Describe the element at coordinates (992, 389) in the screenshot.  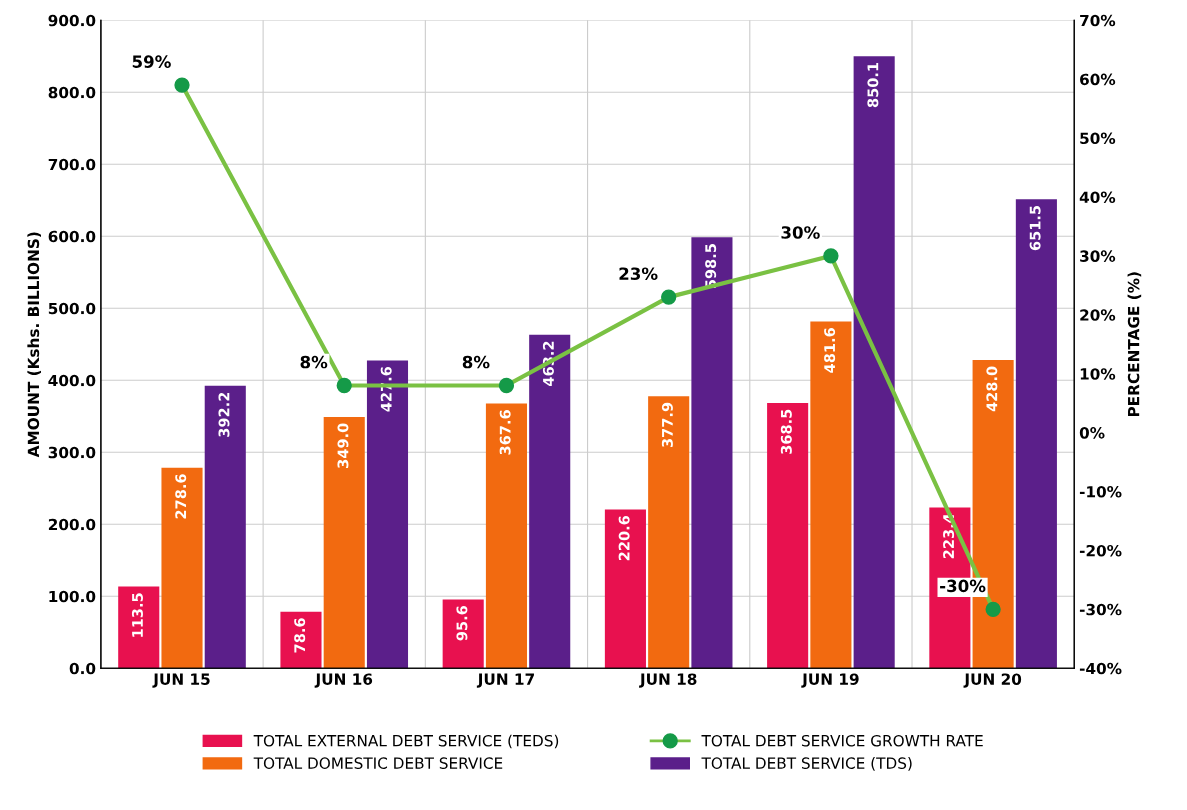
I see `data-label: 428.0` at that location.